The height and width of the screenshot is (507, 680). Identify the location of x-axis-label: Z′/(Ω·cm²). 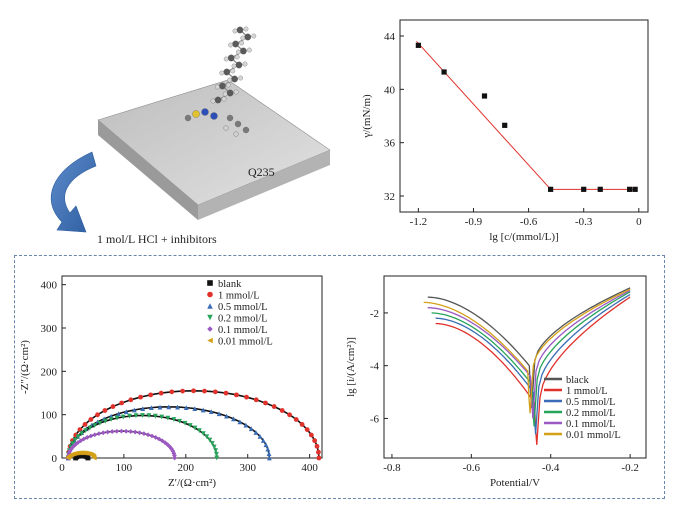
(192, 483).